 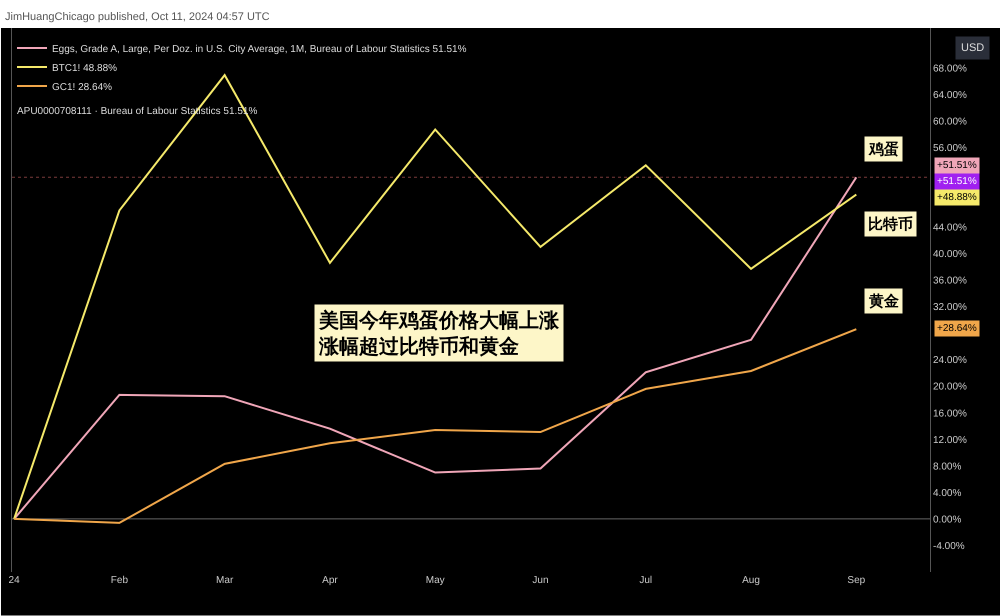 I want to click on text: USD, so click(x=972, y=48).